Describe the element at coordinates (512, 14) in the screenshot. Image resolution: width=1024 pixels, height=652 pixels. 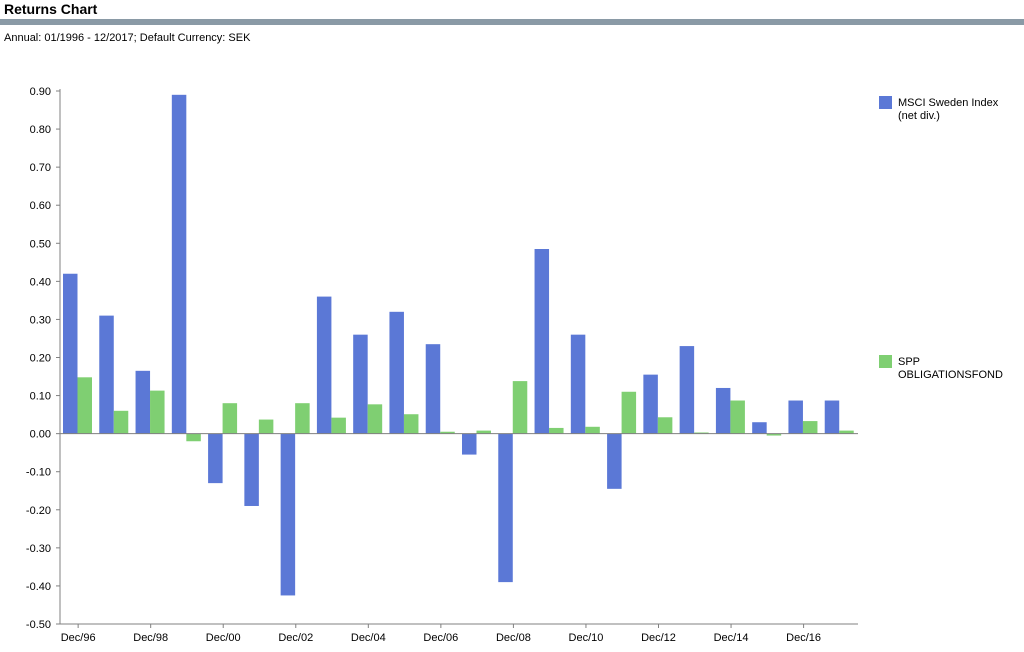
I see `chart-header: Returns Chart` at that location.